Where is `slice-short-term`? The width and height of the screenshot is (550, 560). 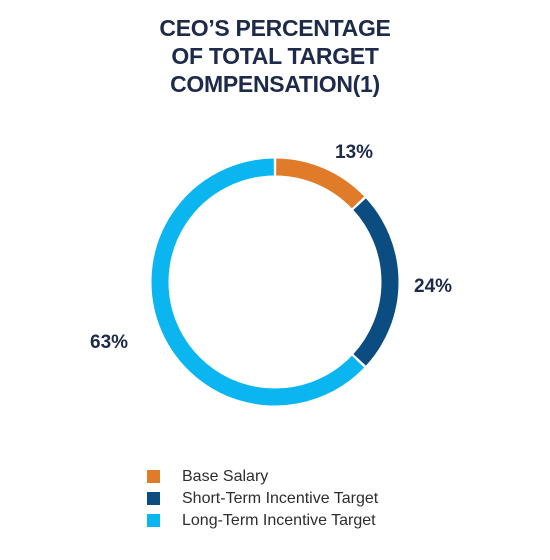 slice-short-term is located at coordinates (376, 282).